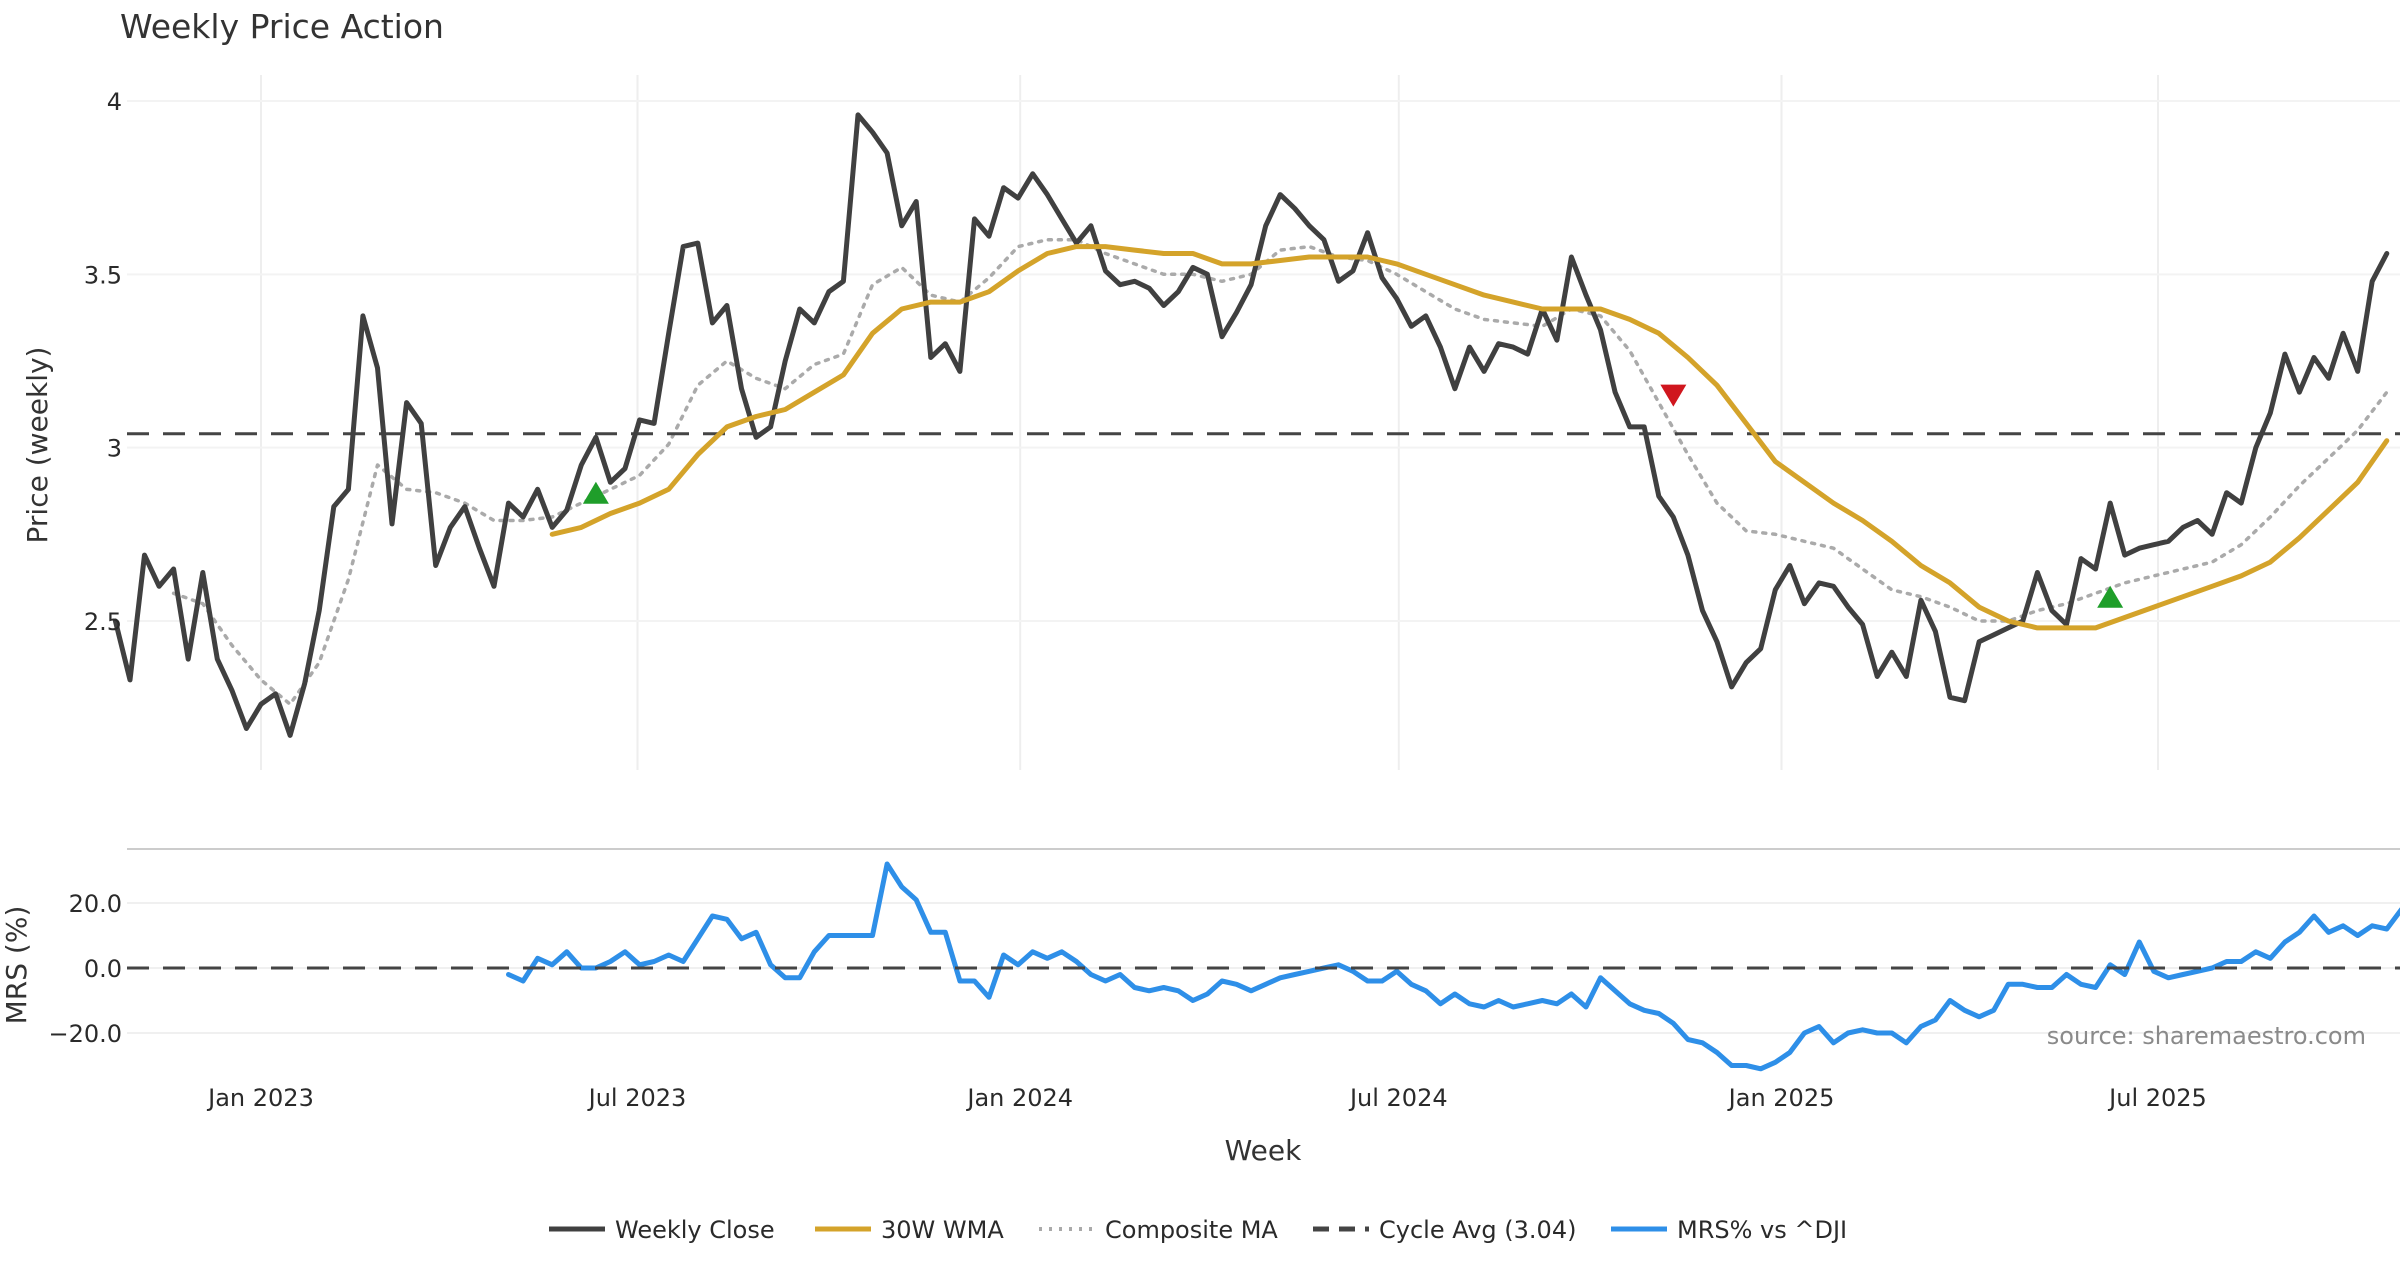  I want to click on price-y-tick-label: 3.5, so click(103, 275).